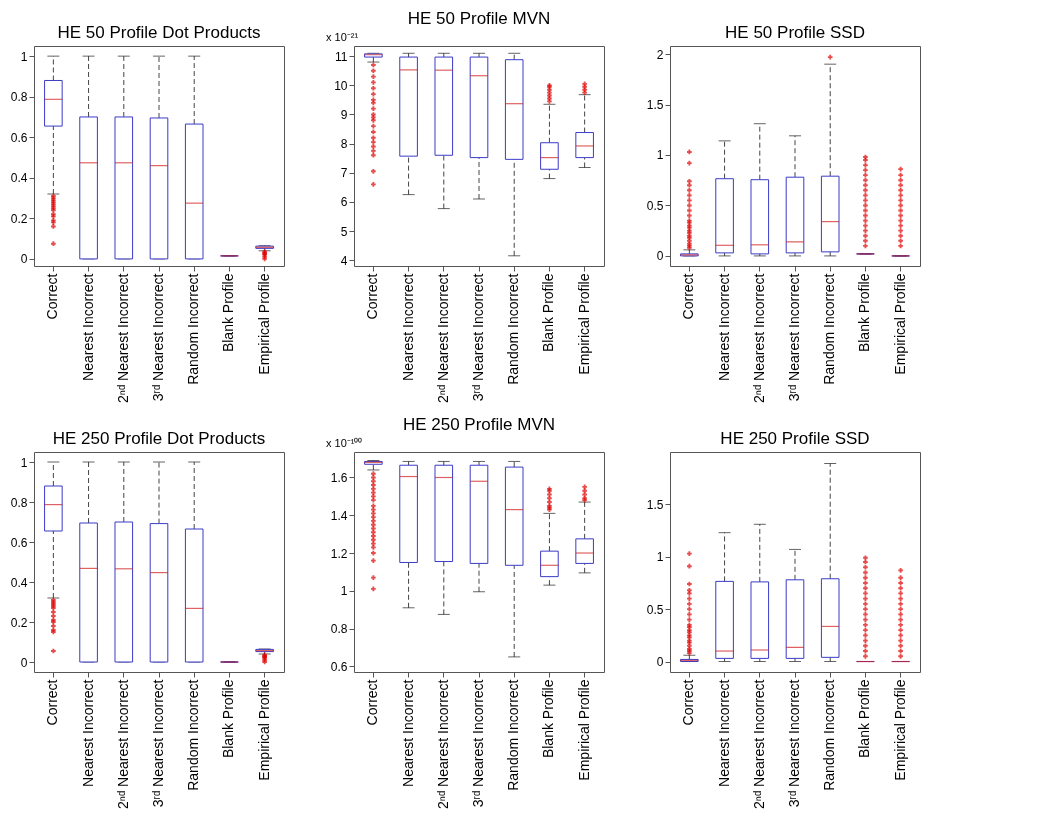 This screenshot has height=839, width=1047. I want to click on y-axis-title: x 10⁻¹⁰⁰, so click(344, 443).